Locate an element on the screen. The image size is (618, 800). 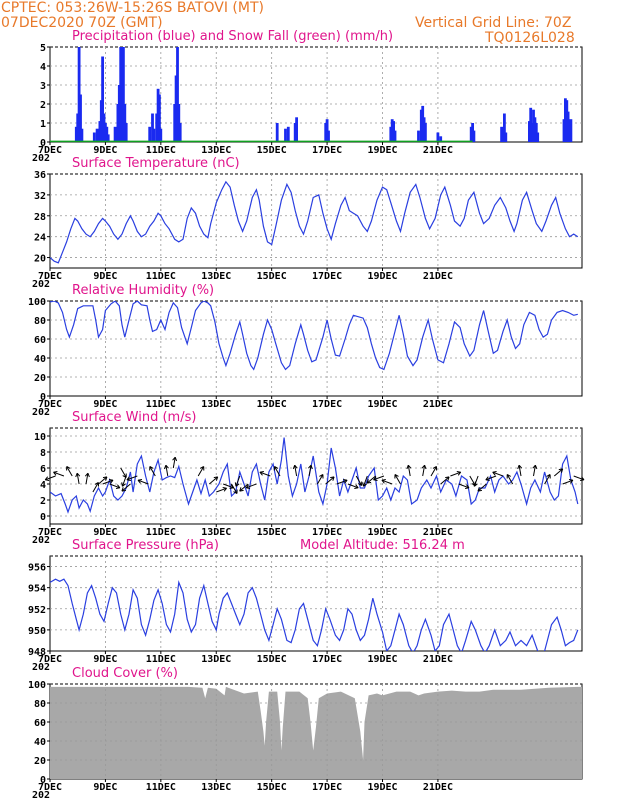
rh-series-line is located at coordinates (314, 336).